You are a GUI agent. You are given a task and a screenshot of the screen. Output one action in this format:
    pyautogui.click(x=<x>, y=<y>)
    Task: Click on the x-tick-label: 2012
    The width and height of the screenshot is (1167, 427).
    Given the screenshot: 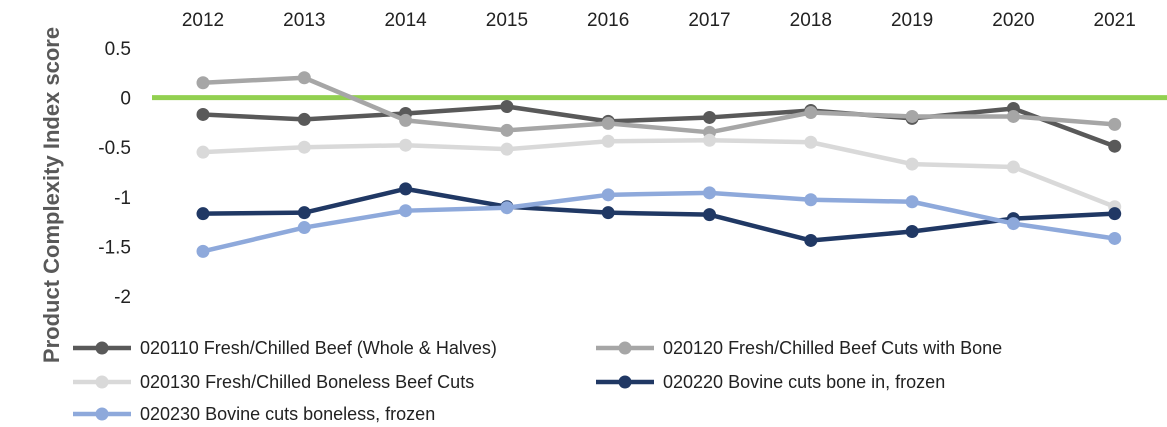 What is the action you would take?
    pyautogui.click(x=203, y=20)
    